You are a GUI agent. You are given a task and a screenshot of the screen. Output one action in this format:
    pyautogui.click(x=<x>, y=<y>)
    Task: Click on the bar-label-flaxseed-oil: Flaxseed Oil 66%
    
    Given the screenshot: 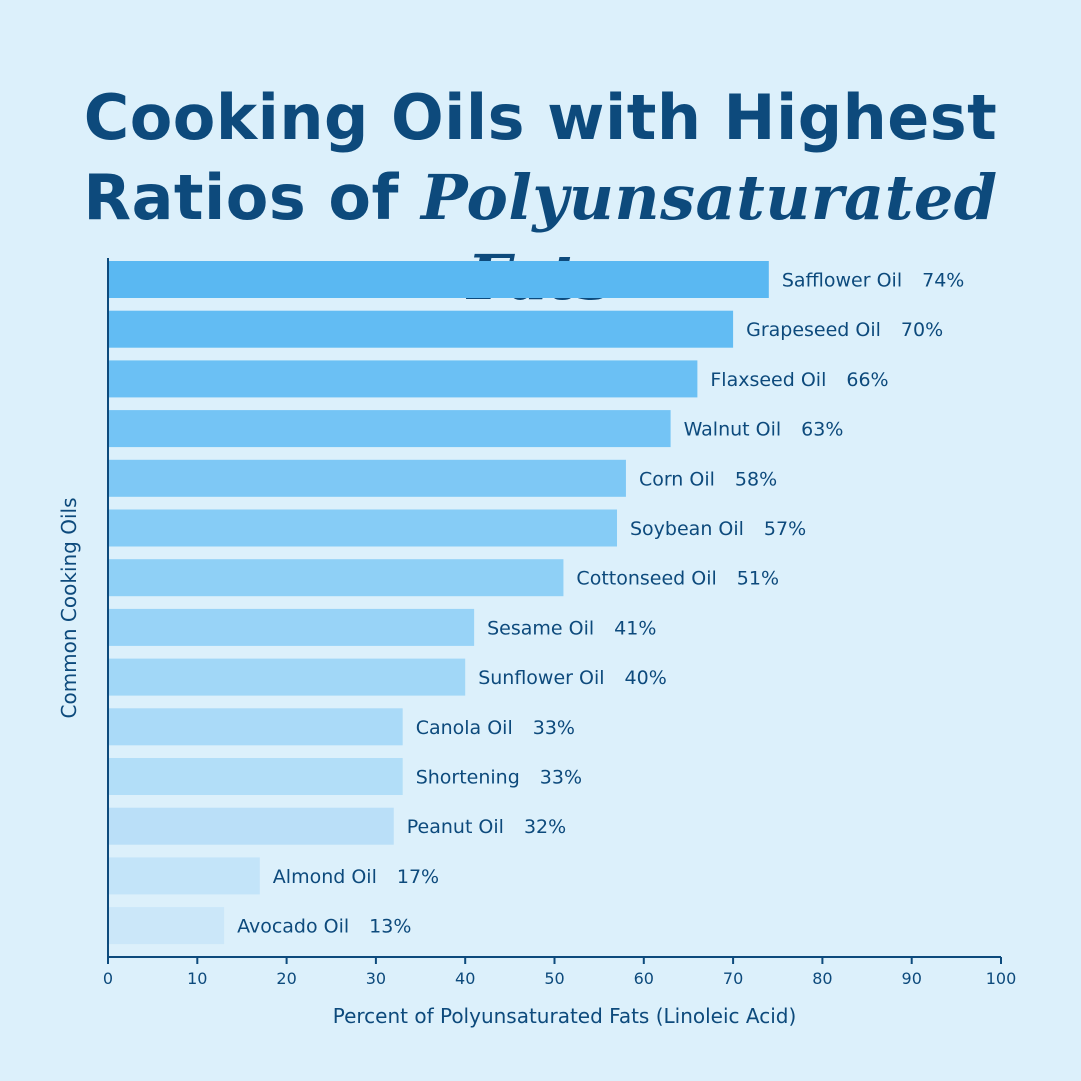 What is the action you would take?
    pyautogui.click(x=799, y=380)
    